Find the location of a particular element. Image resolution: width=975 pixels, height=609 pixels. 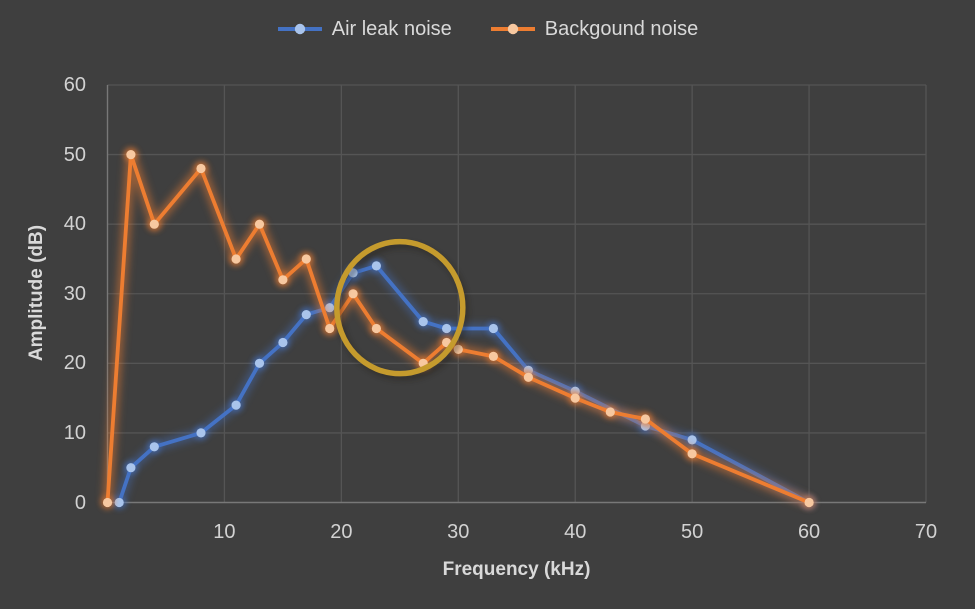

annotation-circle is located at coordinates (400, 307).